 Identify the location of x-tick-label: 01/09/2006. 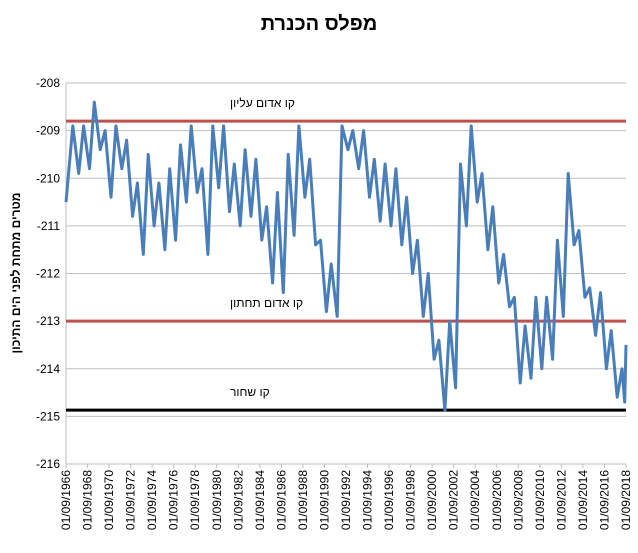
(497, 500).